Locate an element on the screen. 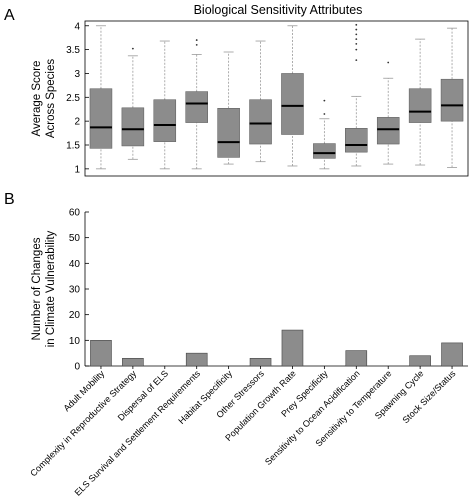  y-tick-label: 1.5 is located at coordinates (73, 146).